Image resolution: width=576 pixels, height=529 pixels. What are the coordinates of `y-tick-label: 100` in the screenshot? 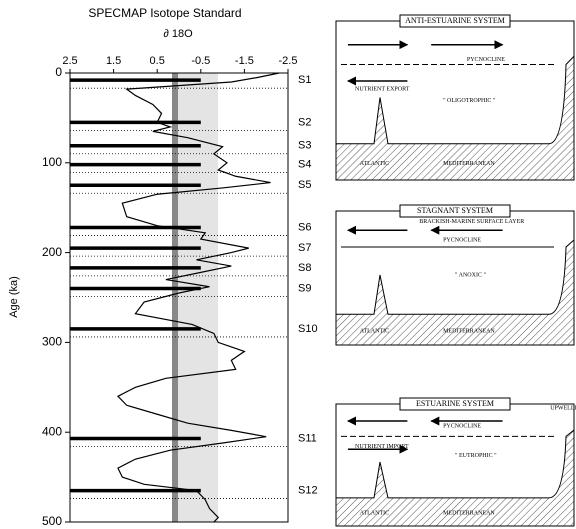 It's located at (52, 162).